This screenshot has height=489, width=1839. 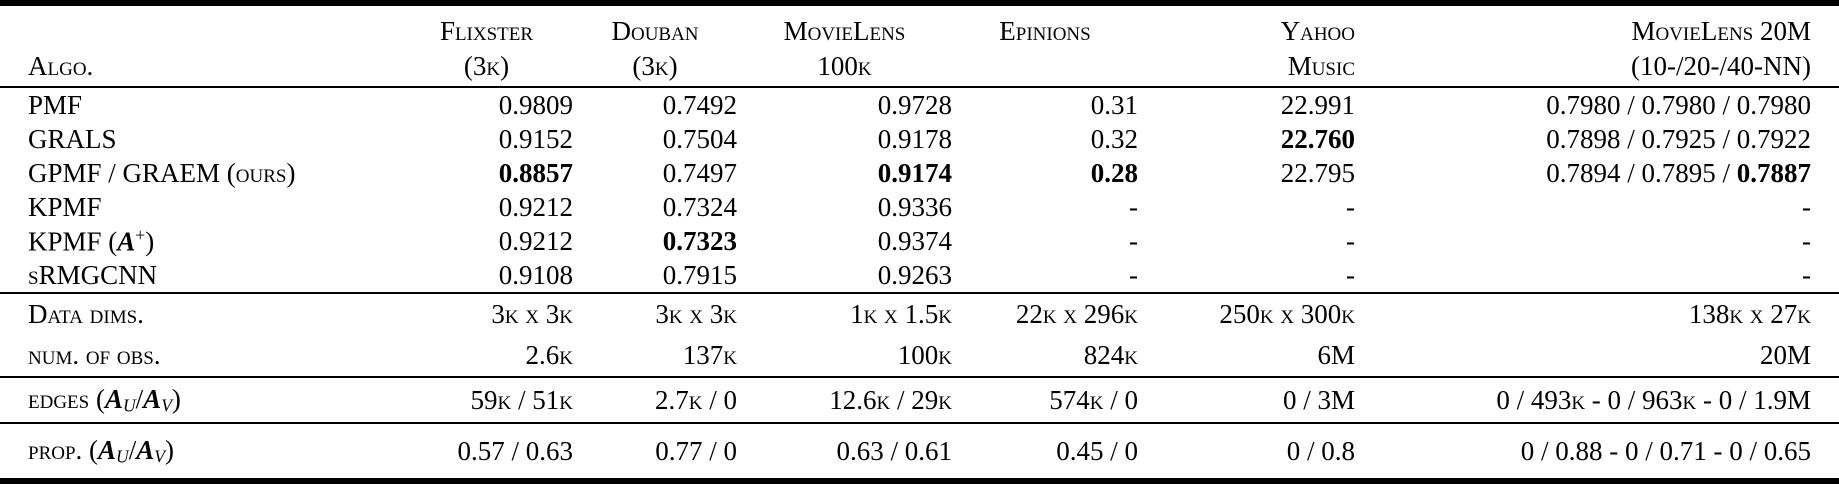 I want to click on value-cell: 22.760, so click(x=1317, y=138).